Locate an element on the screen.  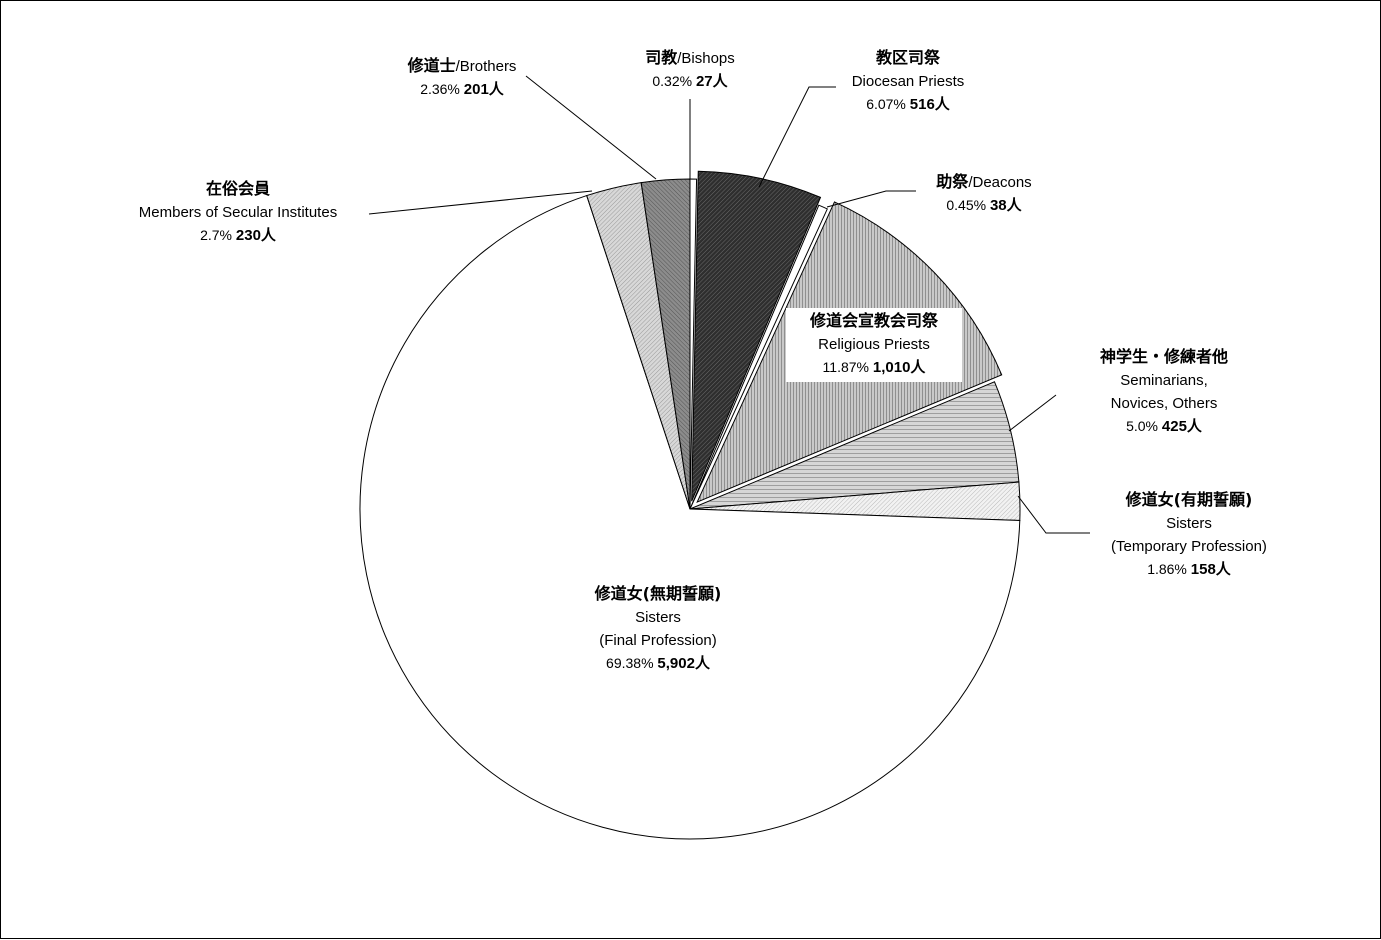
slice-value: 1.86% 158人 is located at coordinates (1189, 569).